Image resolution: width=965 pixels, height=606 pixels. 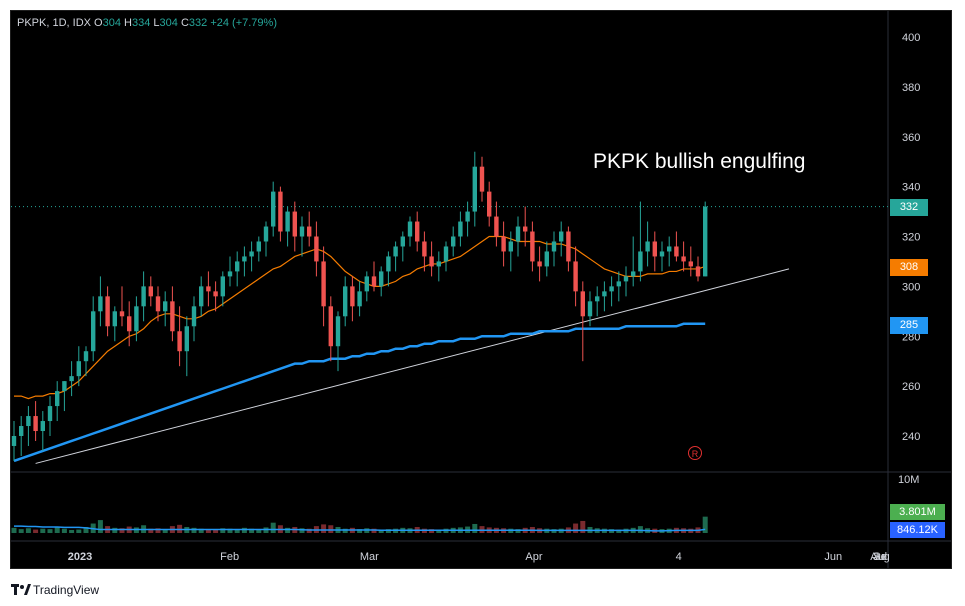 What do you see at coordinates (695, 453) in the screenshot?
I see `replay-marker-icon: R` at bounding box center [695, 453].